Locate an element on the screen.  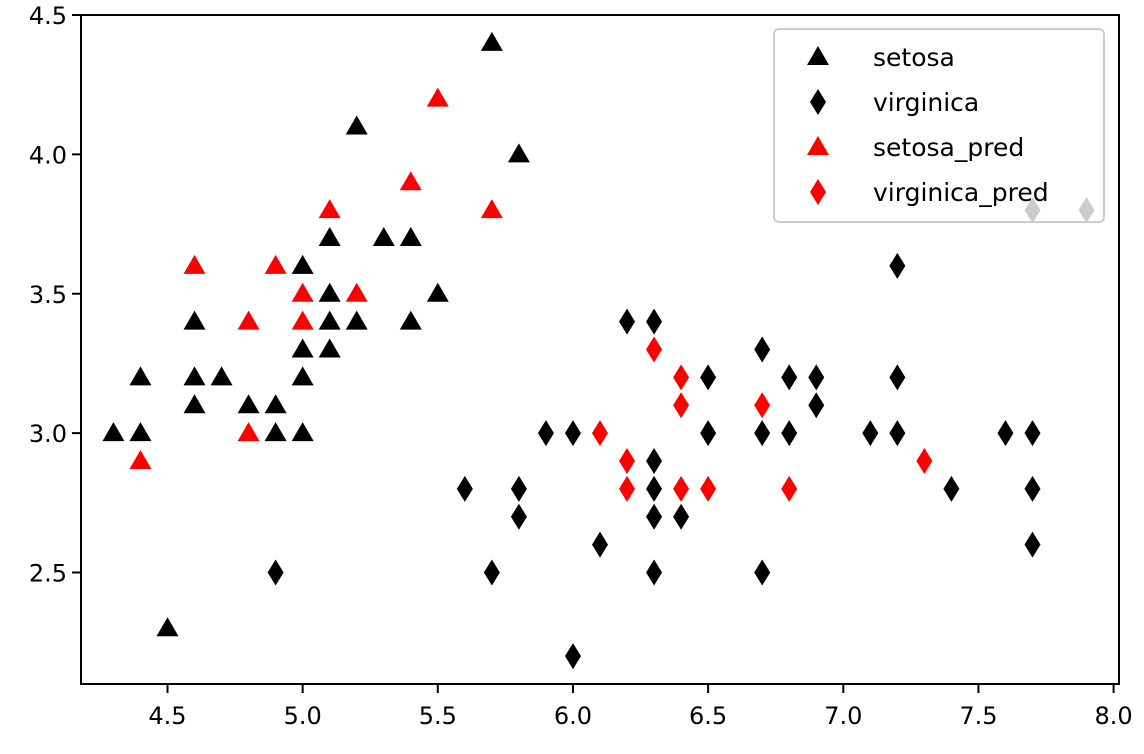
legend-label-setosa_pred: setosa_pred is located at coordinates (948, 147).